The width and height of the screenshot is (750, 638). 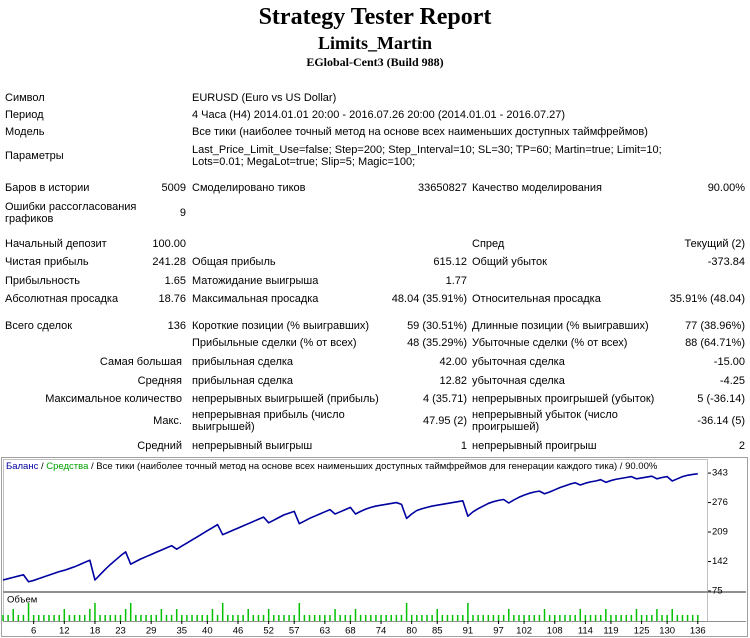 What do you see at coordinates (140, 361) in the screenshot?
I see `label: Самая большая` at bounding box center [140, 361].